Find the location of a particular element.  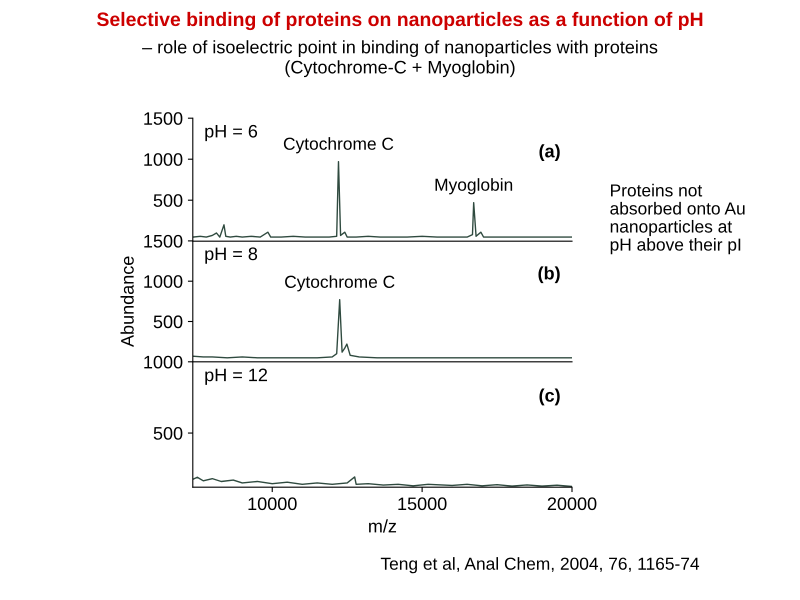

annotation: pH = 6 is located at coordinates (231, 133).